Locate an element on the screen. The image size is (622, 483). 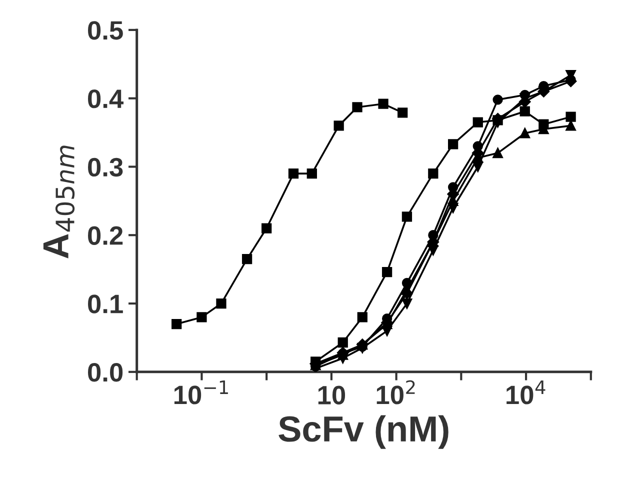
y-tick-label: 0.1 is located at coordinates (105, 304).